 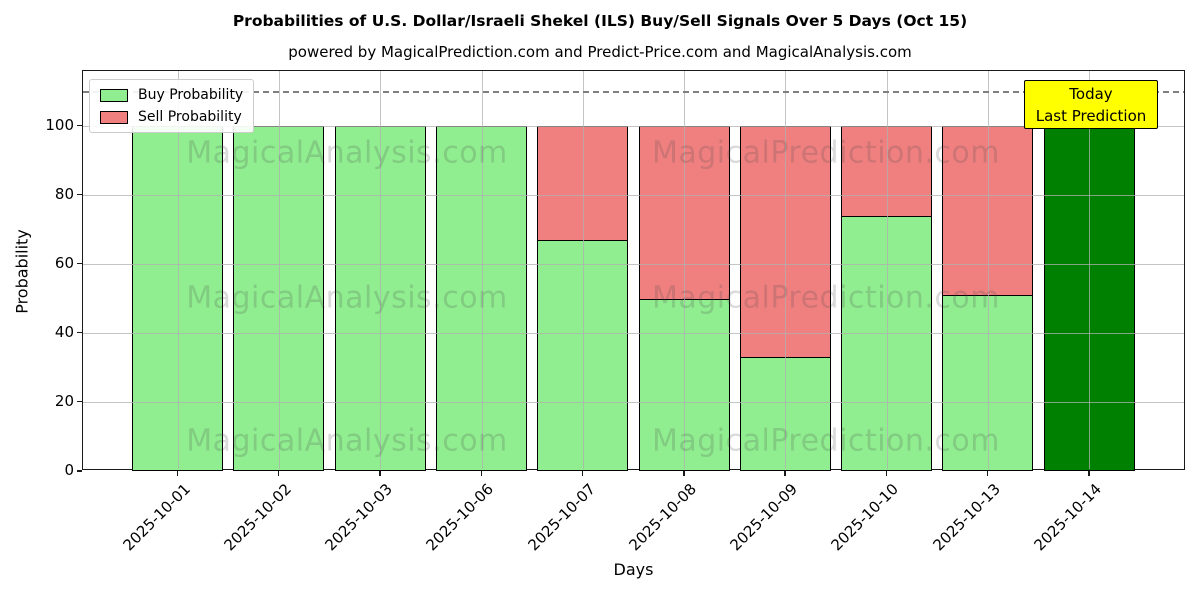 What do you see at coordinates (190, 117) in the screenshot?
I see `legend-label-sell: Sell Probability` at bounding box center [190, 117].